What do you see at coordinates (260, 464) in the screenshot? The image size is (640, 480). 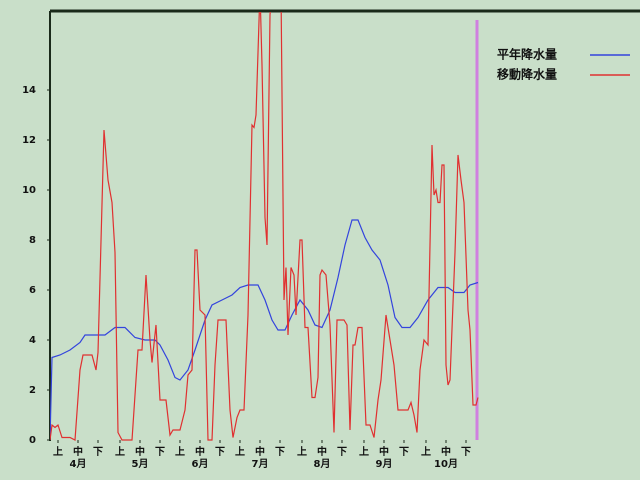 I see `month-label: 7月` at bounding box center [260, 464].